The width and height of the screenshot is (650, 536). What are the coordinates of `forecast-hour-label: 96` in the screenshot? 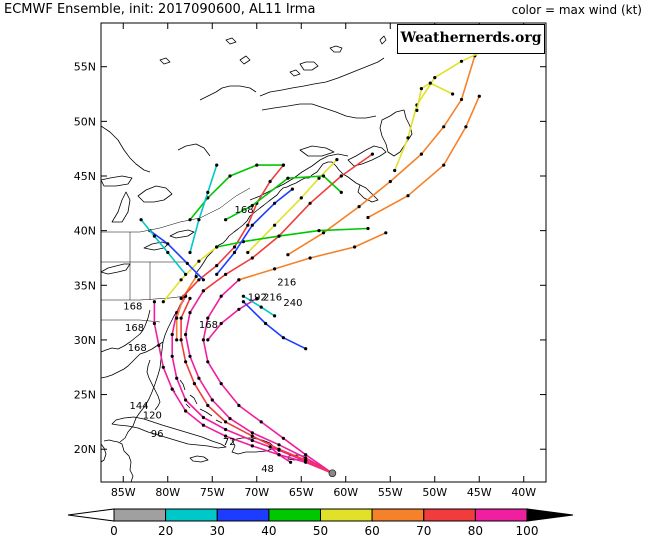 It's located at (157, 434).